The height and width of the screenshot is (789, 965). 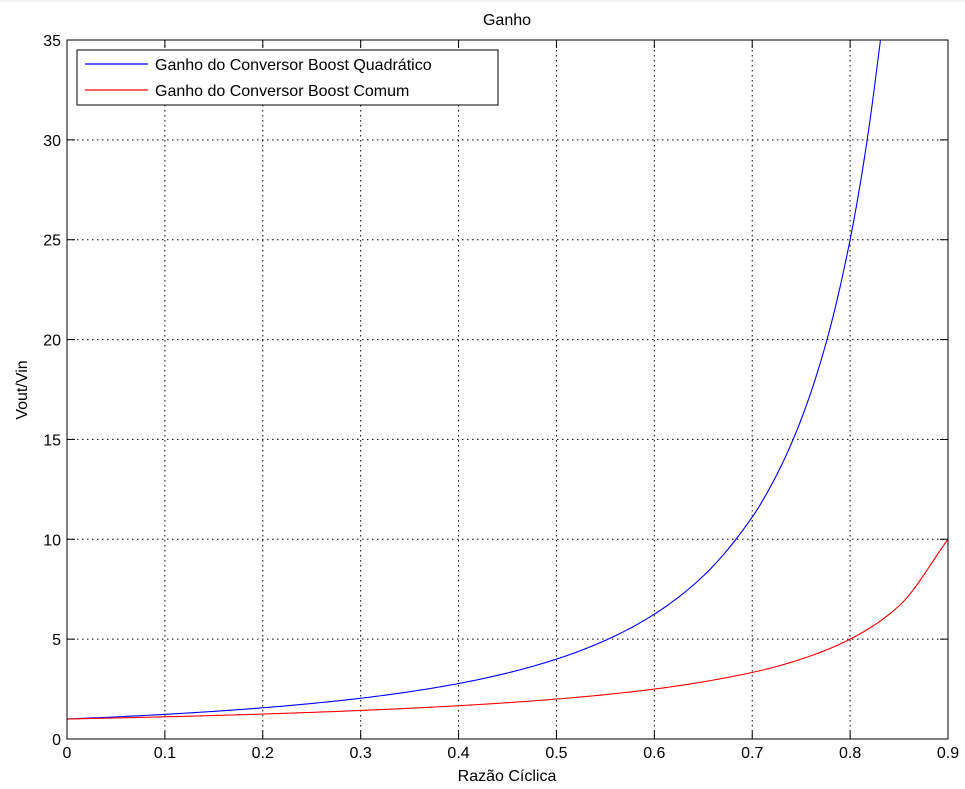 I want to click on x-tick-label: 0.7, so click(x=752, y=753).